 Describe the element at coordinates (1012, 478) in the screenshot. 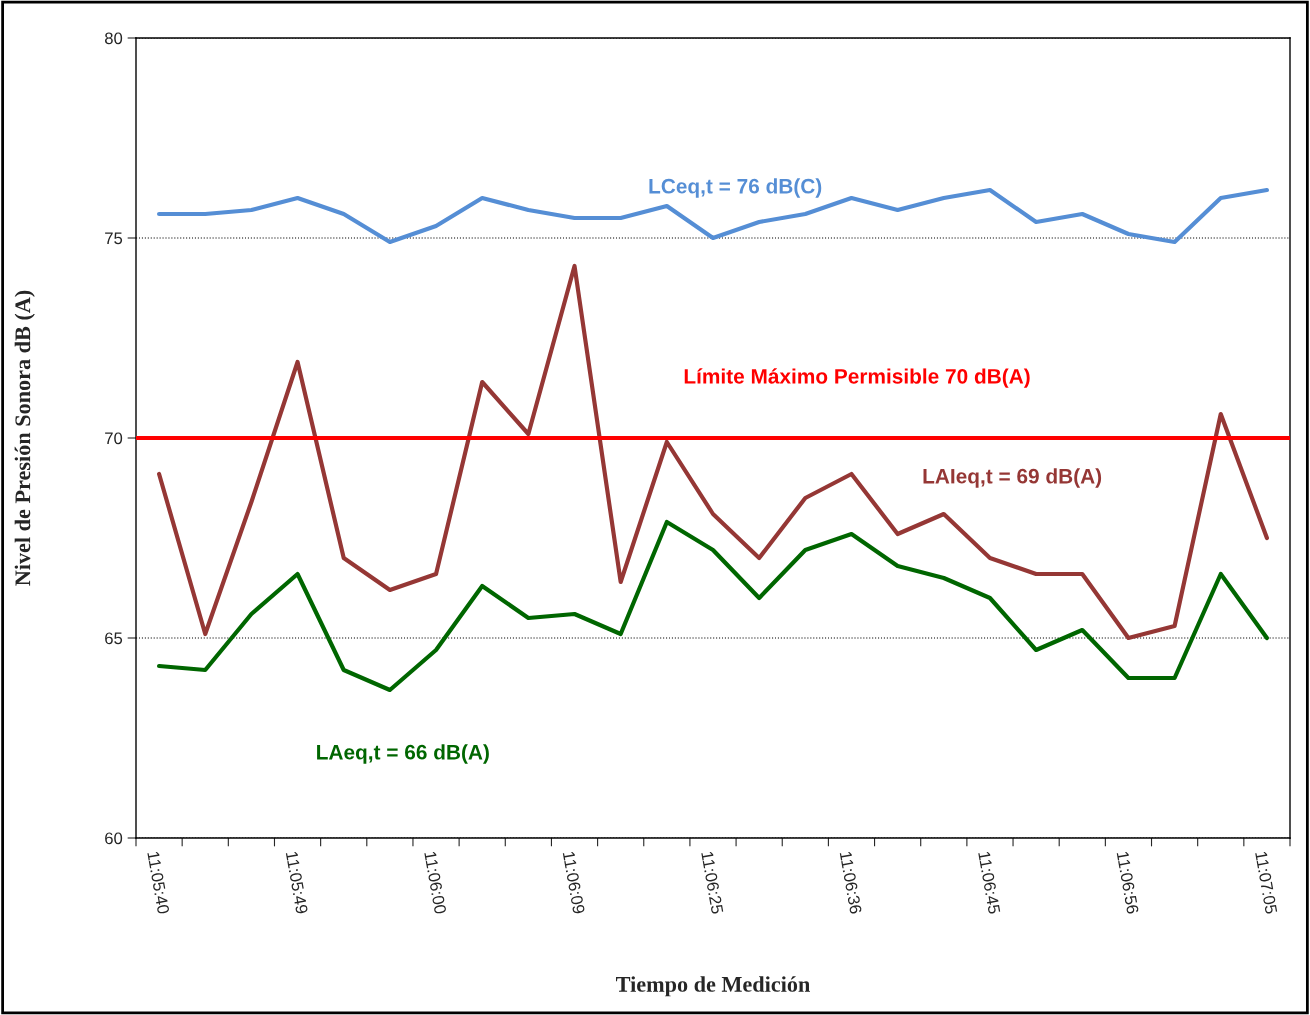

I see `series-label: LAIeq,t = 69 dB(A)` at that location.